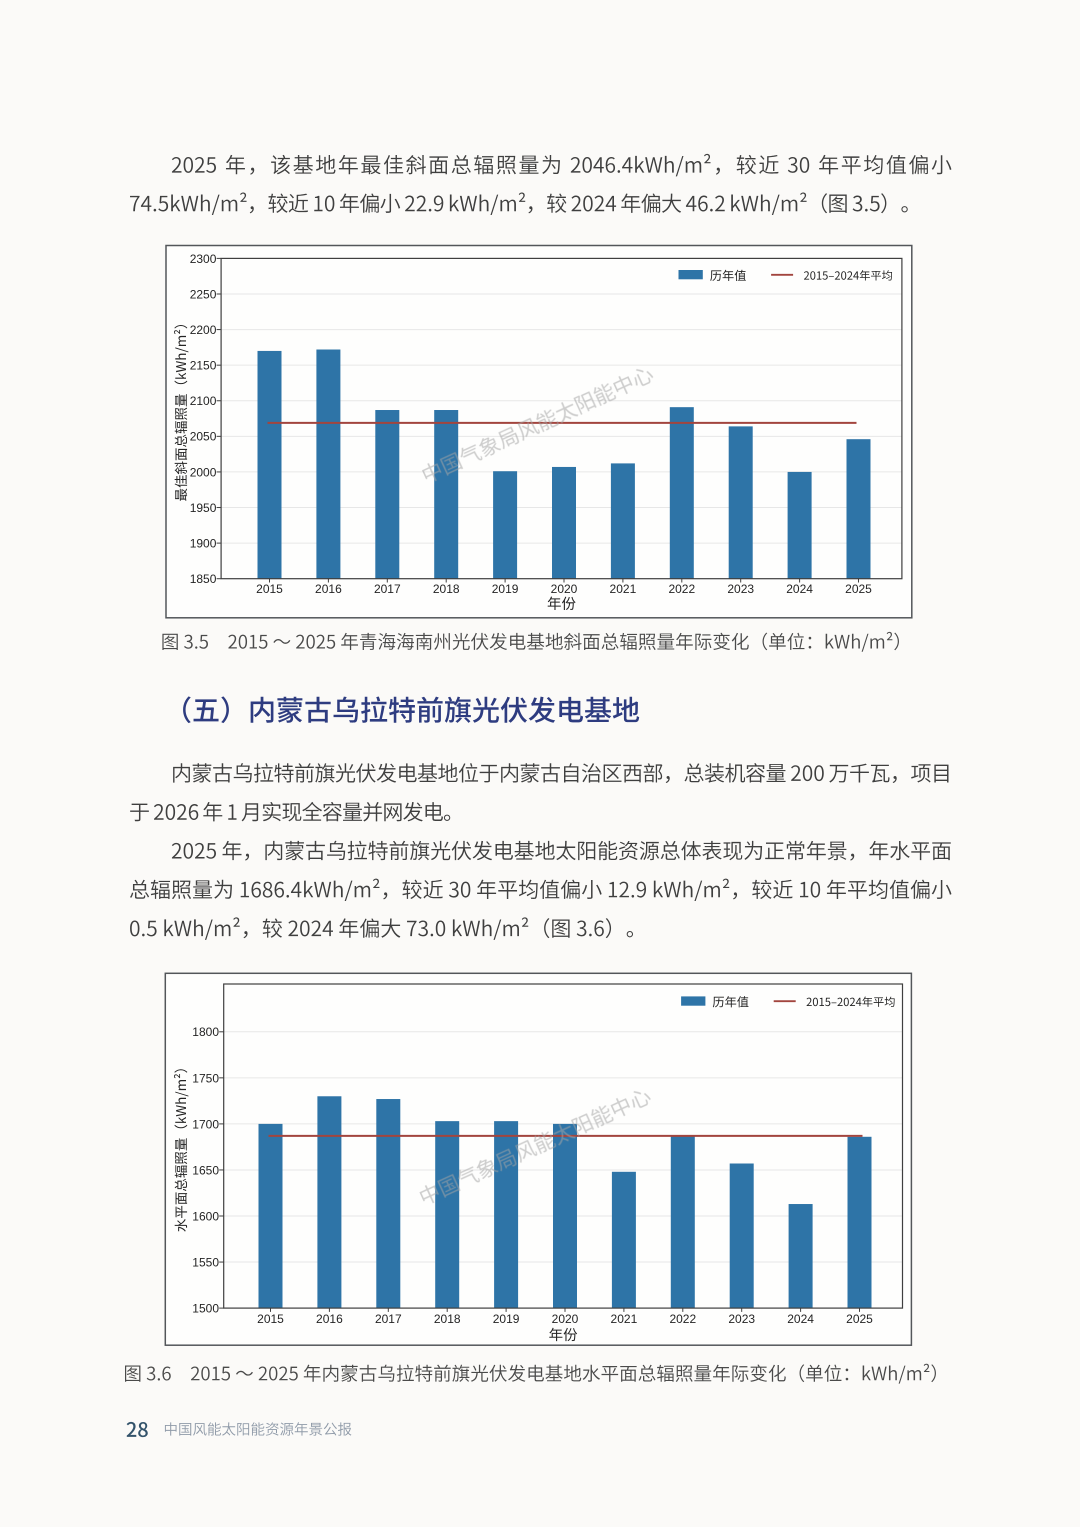 The image size is (1080, 1527). What do you see at coordinates (205, 1170) in the screenshot?
I see `svg-text: 1650` at bounding box center [205, 1170].